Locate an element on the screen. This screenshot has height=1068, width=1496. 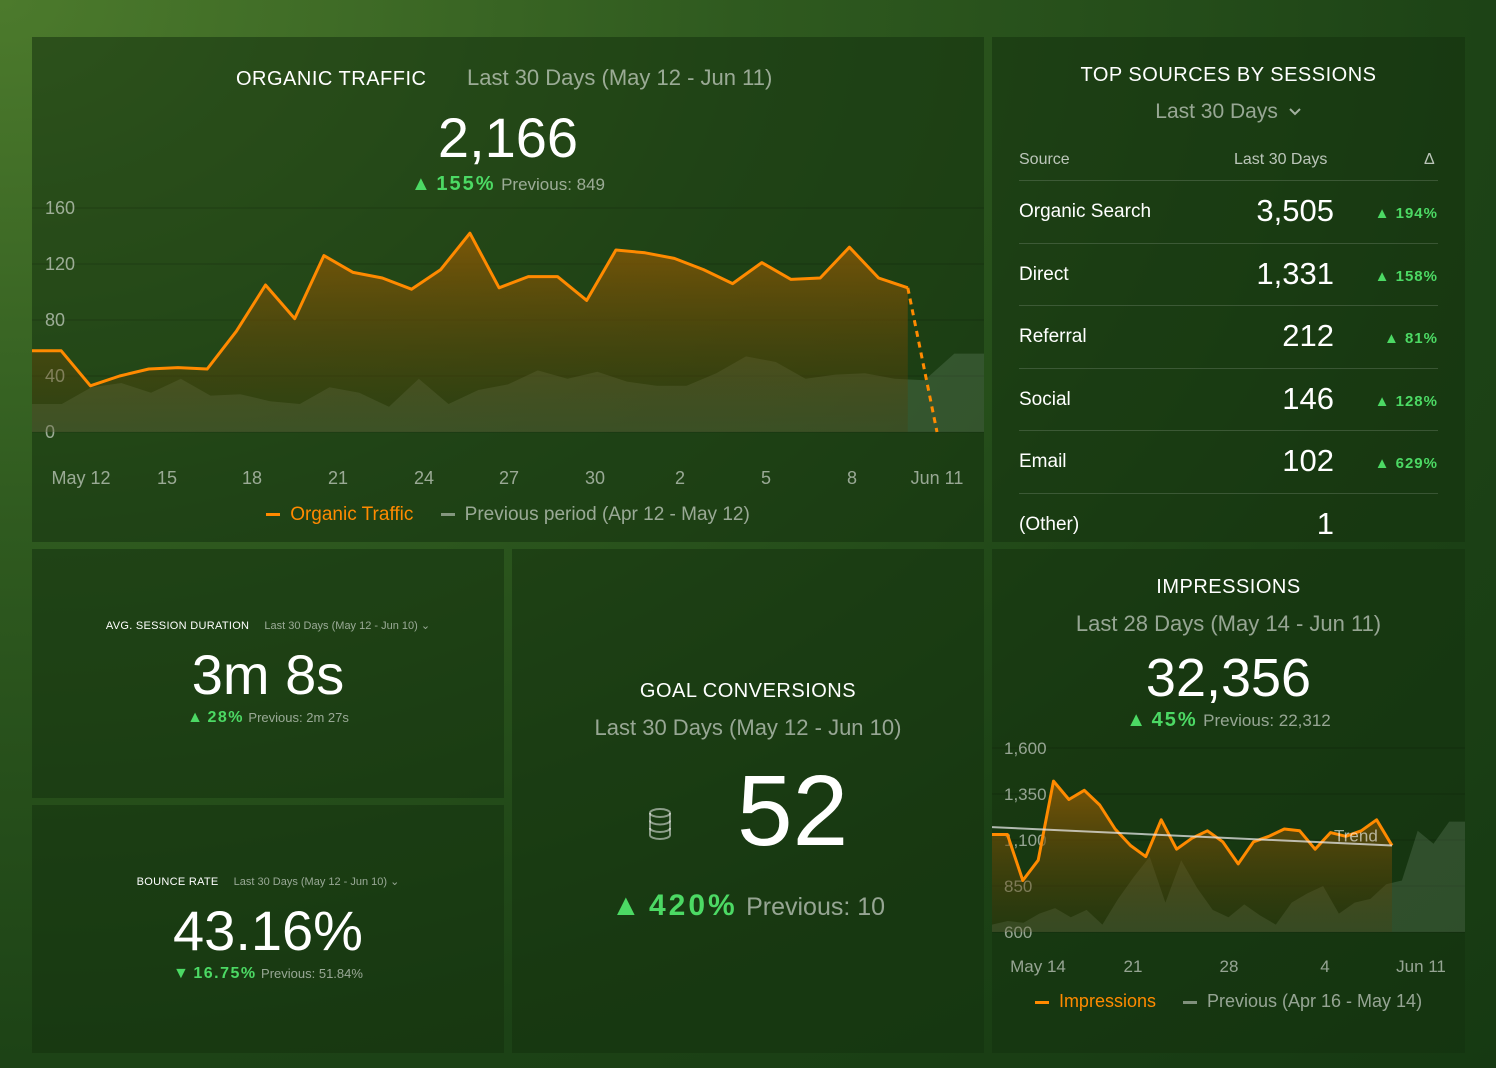
down-arrow-icon: ▼ is located at coordinates (181, 973).